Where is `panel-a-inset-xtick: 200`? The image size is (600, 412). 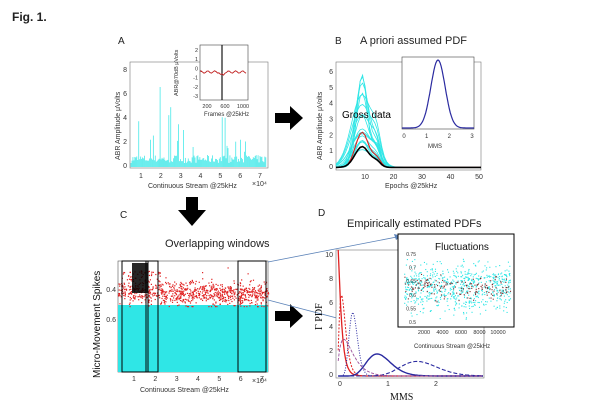 panel-a-inset-xtick: 200 is located at coordinates (206, 107).